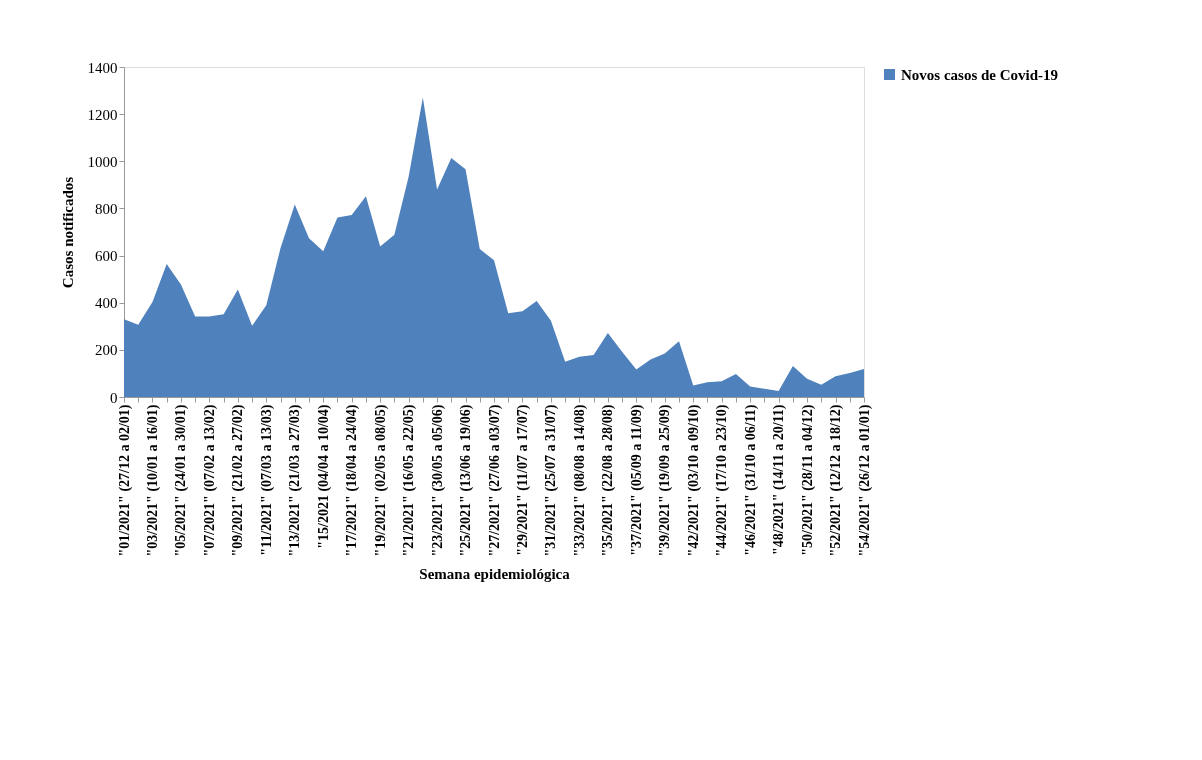  Describe the element at coordinates (495, 573) in the screenshot. I see `x-axis-title: Semana epidemiológica` at that location.